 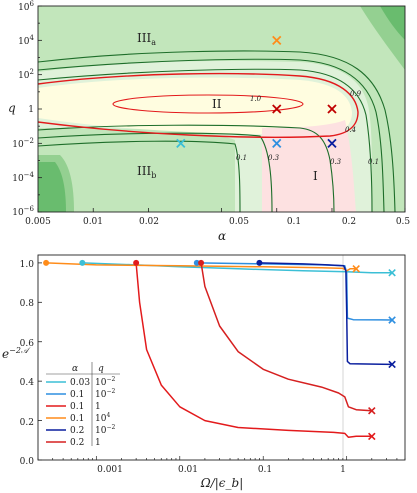 I want to click on region-labels: IIIa II IIIb I, so click(x=227, y=107).